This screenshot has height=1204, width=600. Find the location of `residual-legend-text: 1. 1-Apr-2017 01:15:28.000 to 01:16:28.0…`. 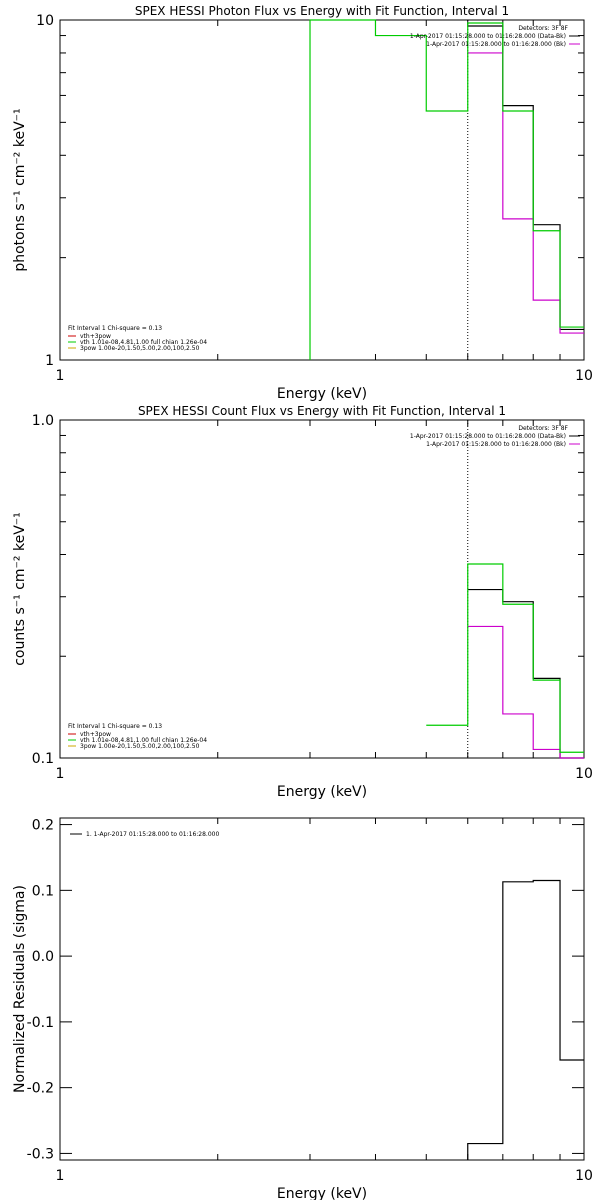

residual-legend-text: 1. 1-Apr-2017 01:15:28.000 to 01:16:28.0… is located at coordinates (152, 834).